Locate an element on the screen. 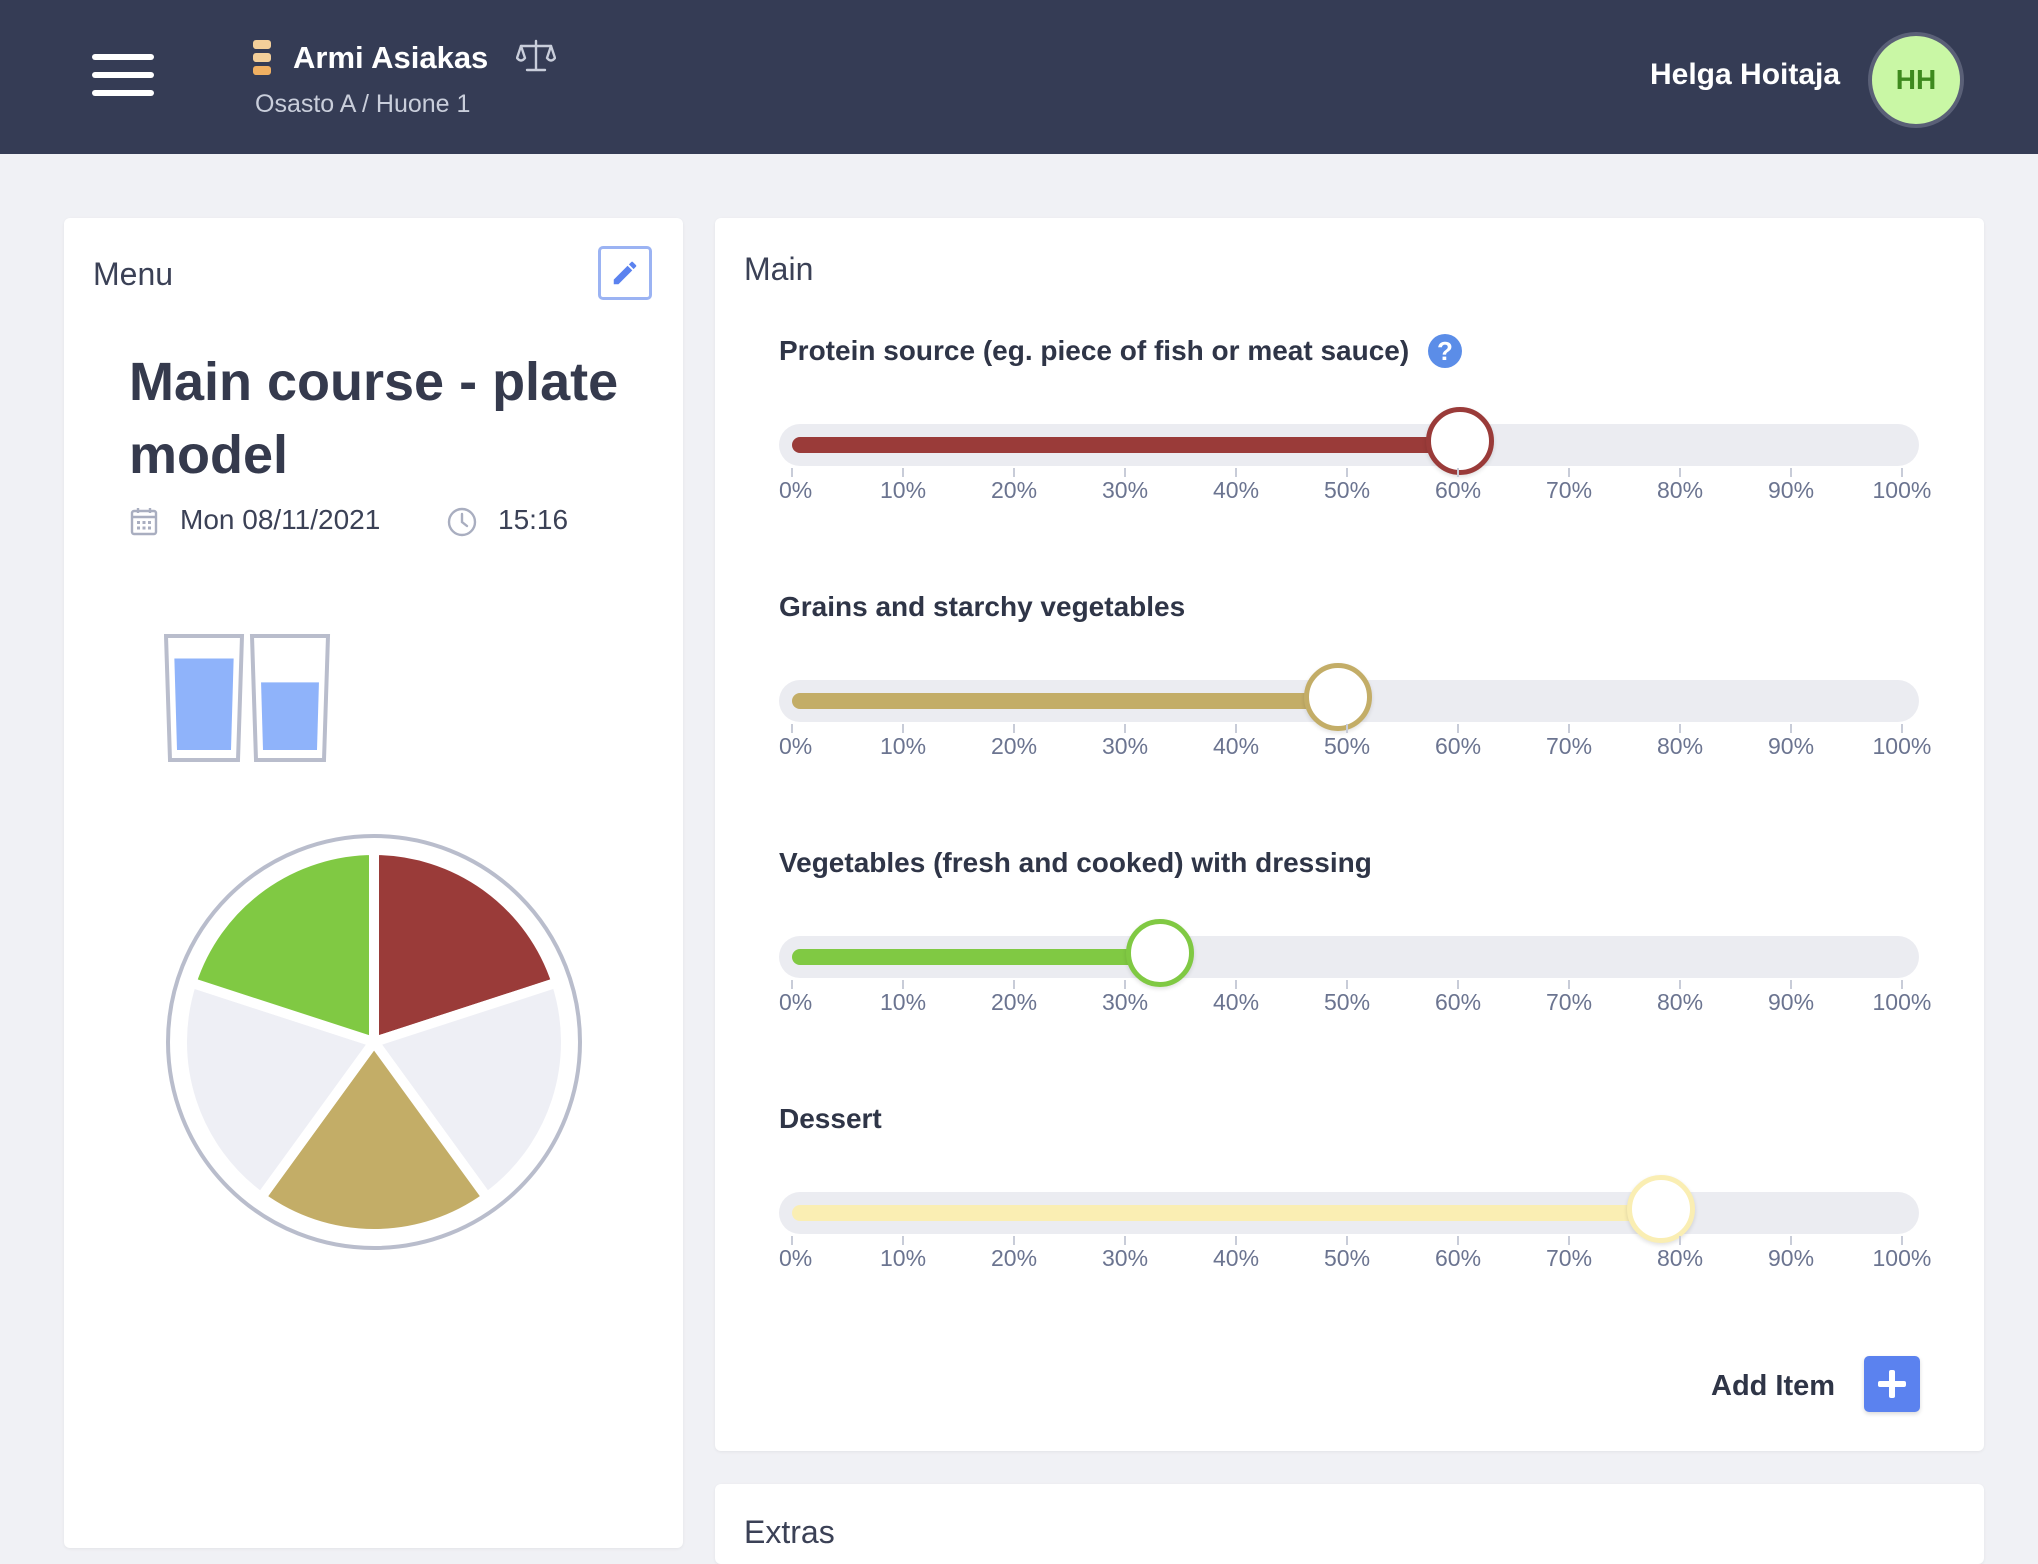 Image resolution: width=2038 pixels, height=1564 pixels. status-icon is located at coordinates (262, 59).